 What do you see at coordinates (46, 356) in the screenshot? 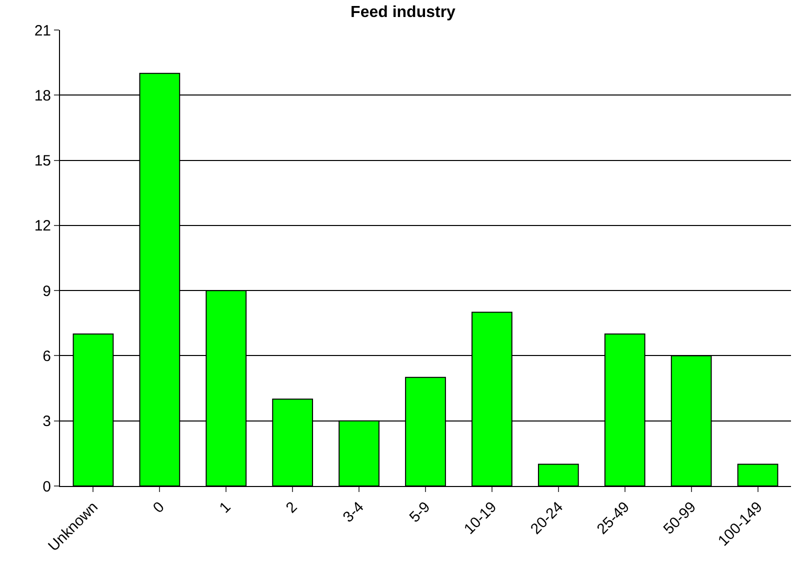
I see `y-tick-label: 6` at bounding box center [46, 356].